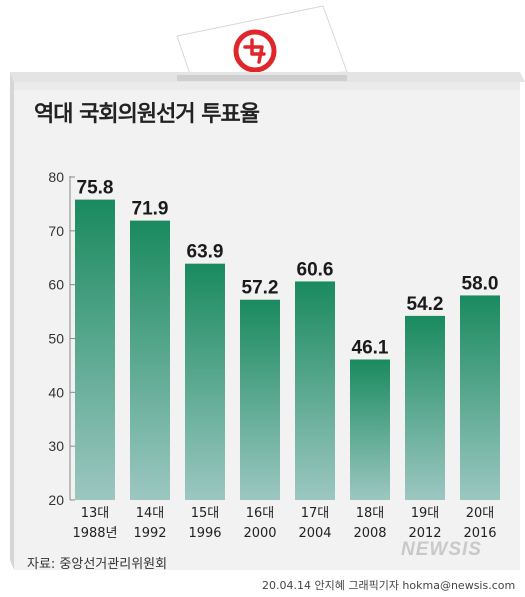  What do you see at coordinates (260, 288) in the screenshot?
I see `bar-value-label: 57.2` at bounding box center [260, 288].